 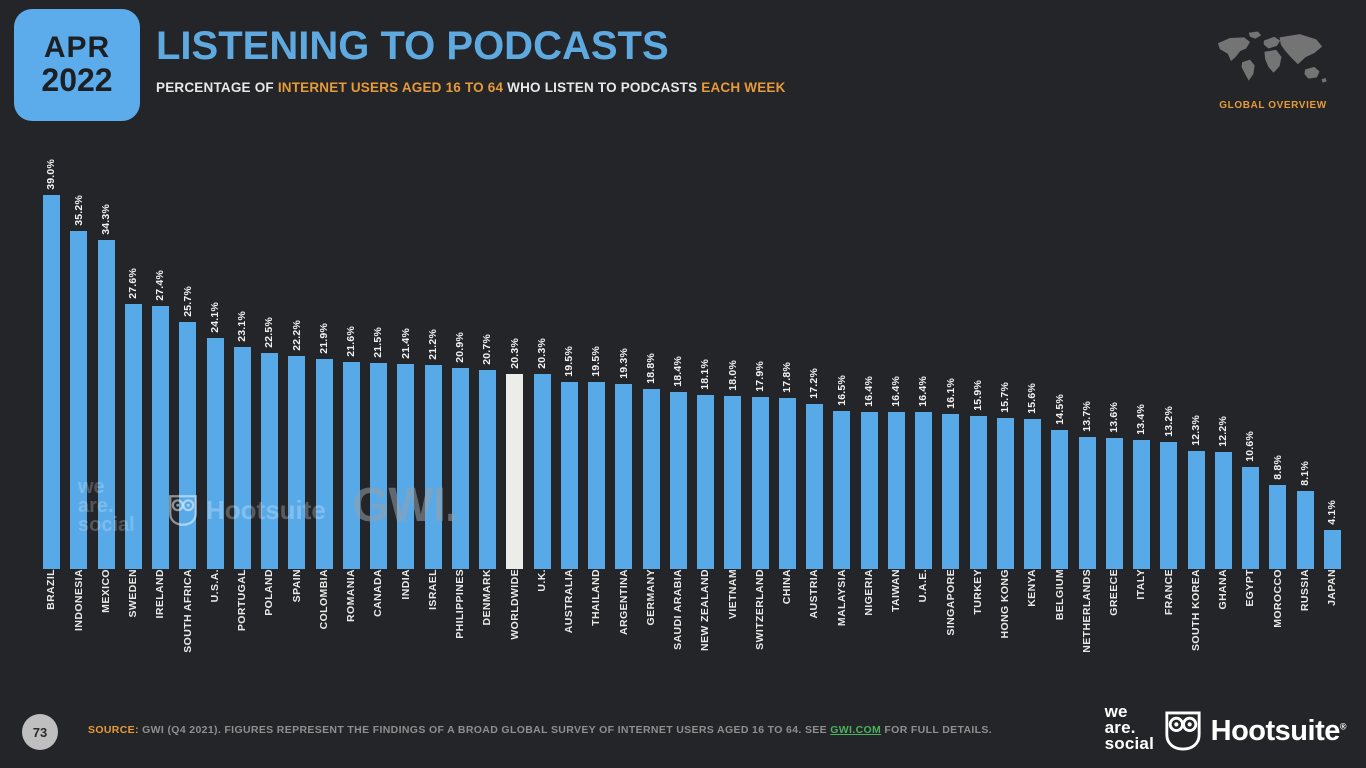 I want to click on category-label: GREECE, so click(x=1114, y=592).